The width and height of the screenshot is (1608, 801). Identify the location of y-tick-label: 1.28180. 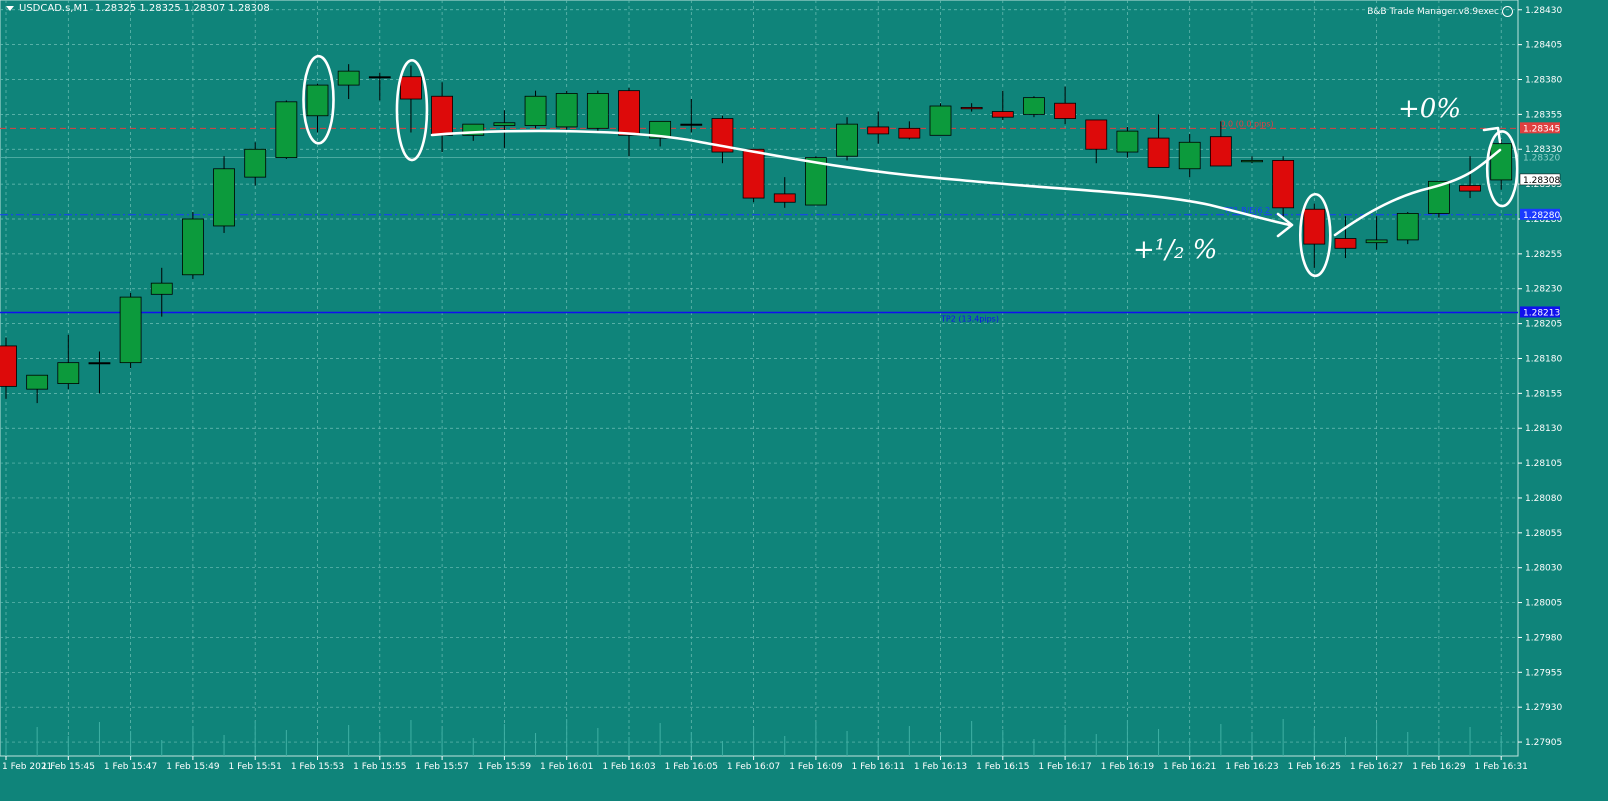
(1543, 359).